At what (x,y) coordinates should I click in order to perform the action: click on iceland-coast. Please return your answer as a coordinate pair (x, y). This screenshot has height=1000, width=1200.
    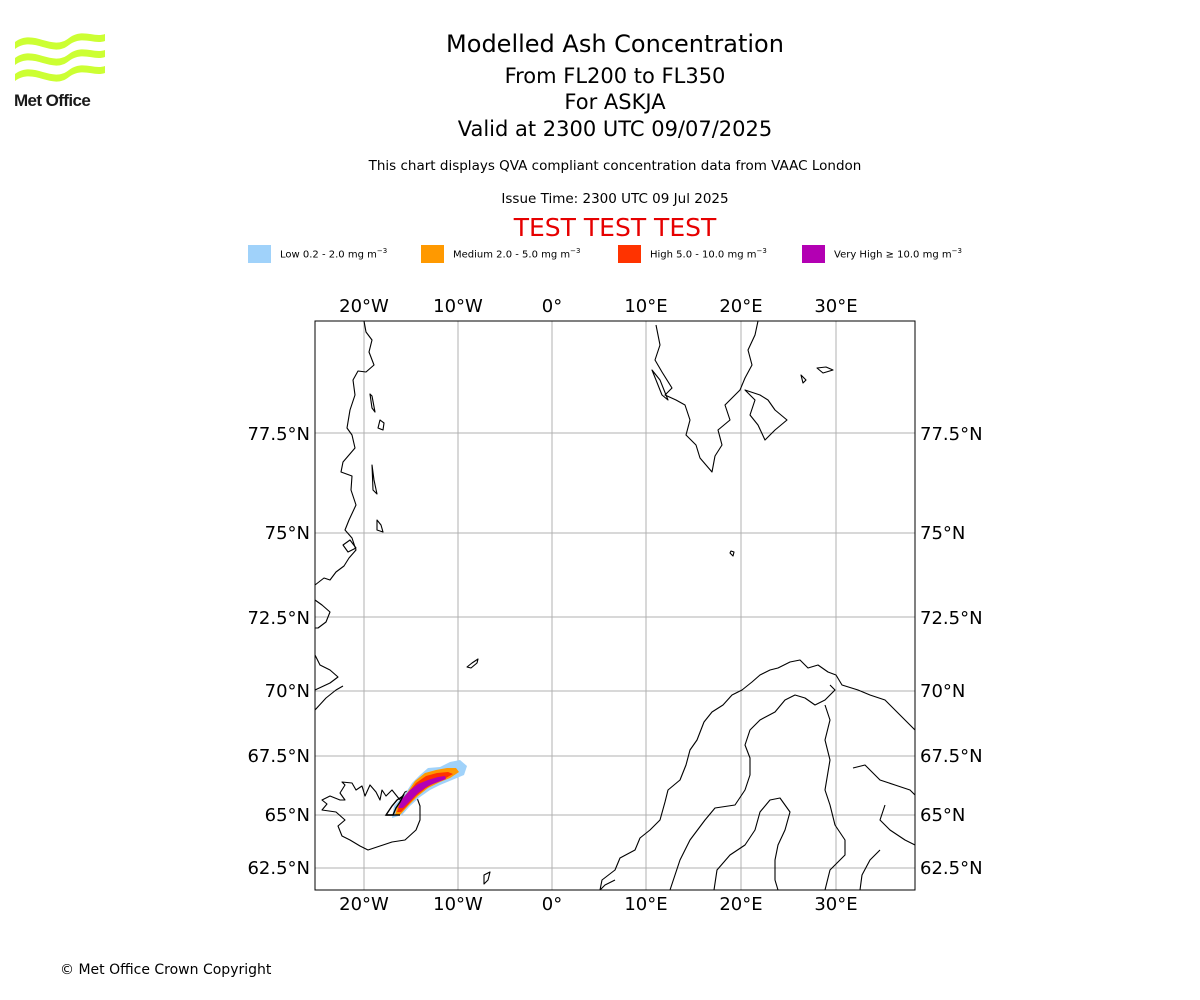
    Looking at the image, I should click on (371, 816).